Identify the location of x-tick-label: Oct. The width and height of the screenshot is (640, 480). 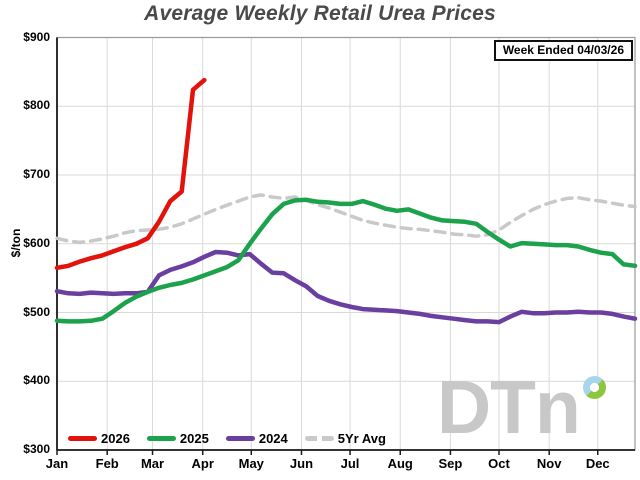
(499, 463).